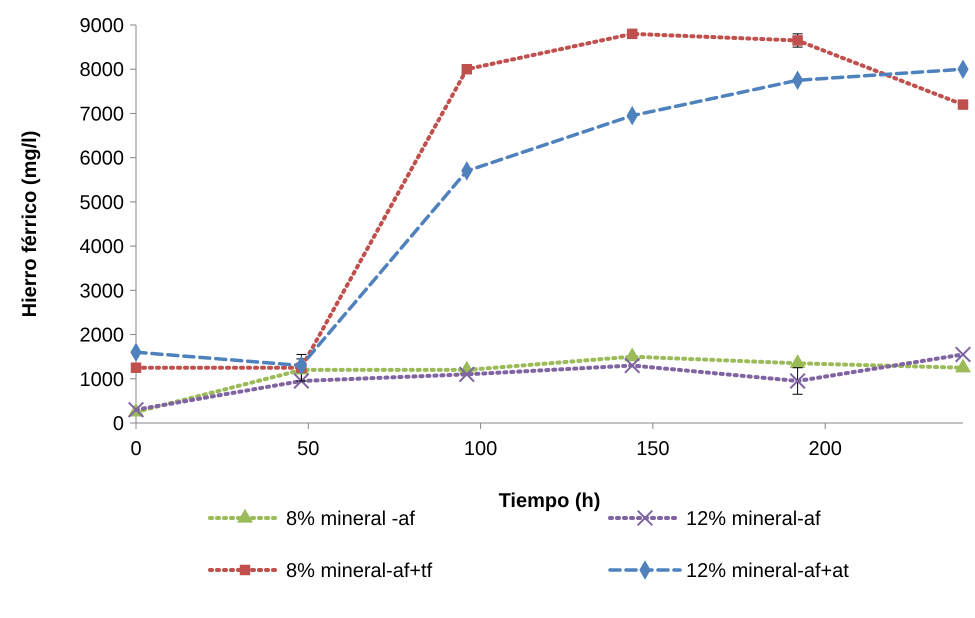 The width and height of the screenshot is (975, 618). Describe the element at coordinates (102, 247) in the screenshot. I see `y-tick-label: 4000` at that location.